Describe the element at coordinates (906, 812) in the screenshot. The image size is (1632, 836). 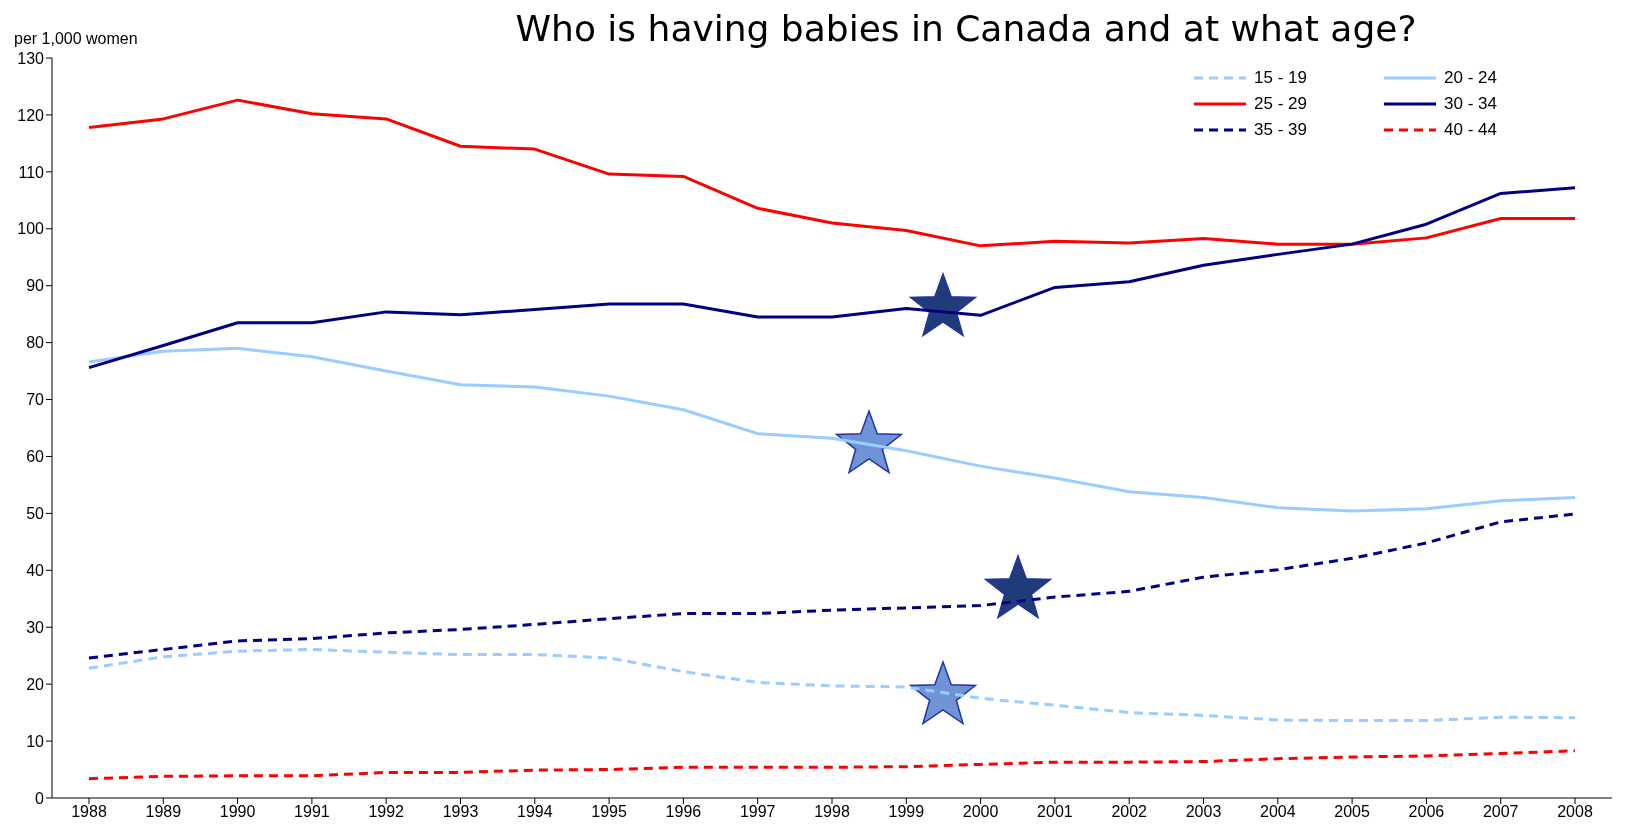
I see `x-tick-label: 1999` at that location.